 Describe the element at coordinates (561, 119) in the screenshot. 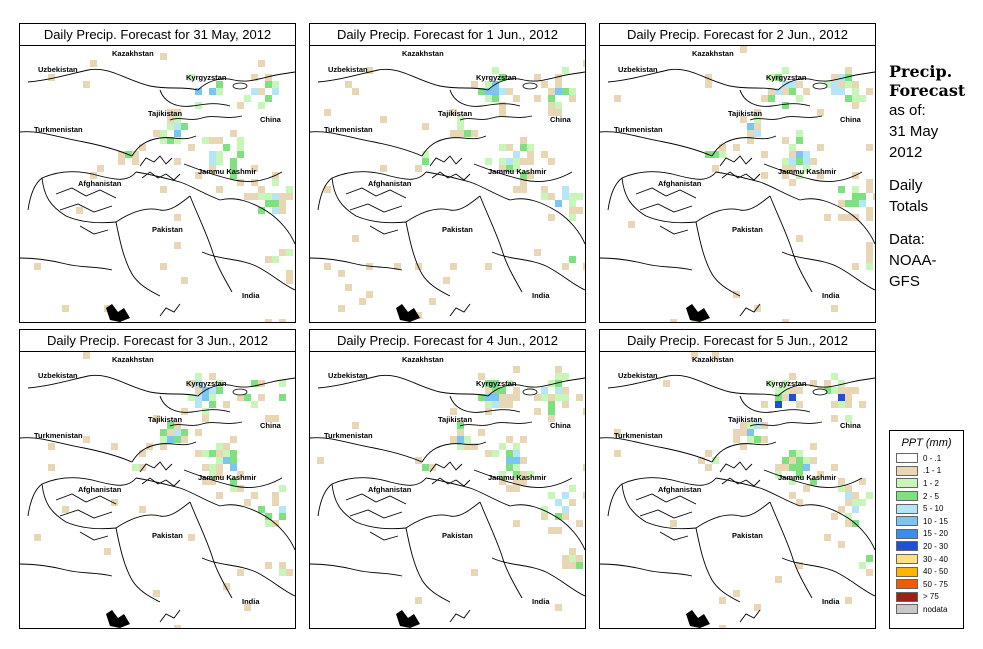

I see `country-label: China` at that location.